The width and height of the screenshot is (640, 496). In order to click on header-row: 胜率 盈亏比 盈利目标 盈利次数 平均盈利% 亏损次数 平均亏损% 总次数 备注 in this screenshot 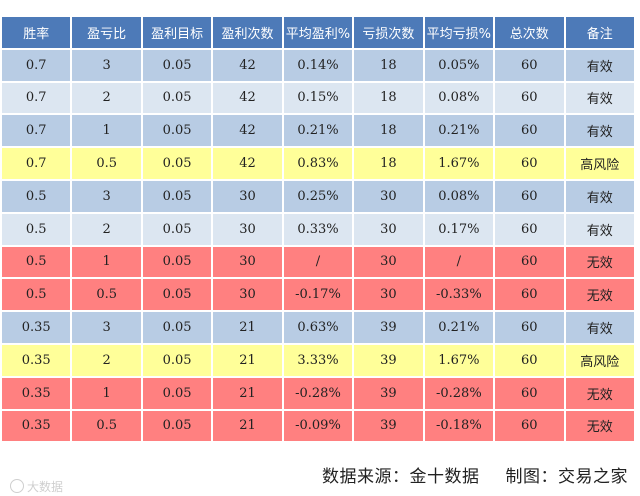, I will do `click(318, 32)`.